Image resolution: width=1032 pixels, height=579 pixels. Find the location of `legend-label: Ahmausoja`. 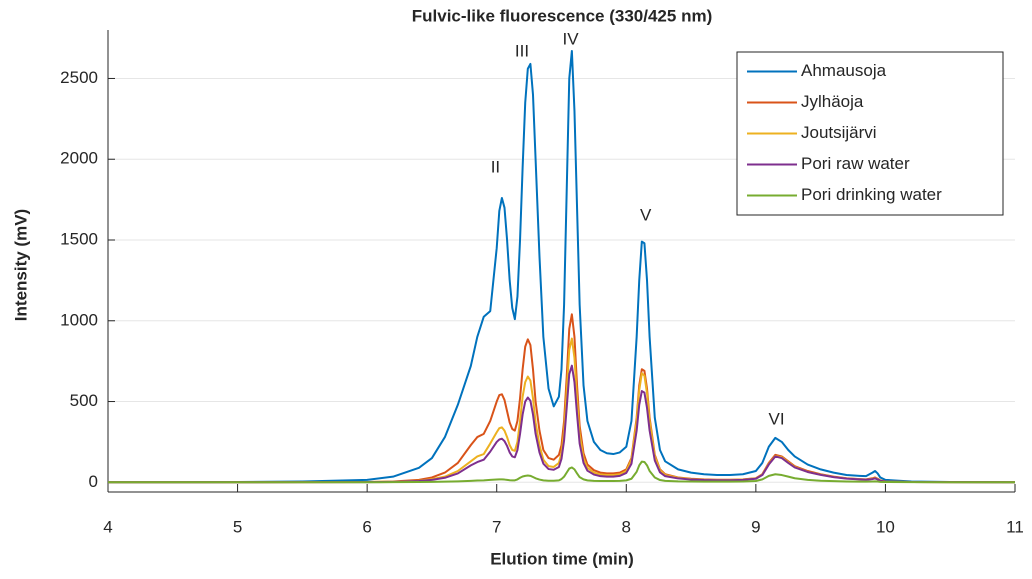

legend-label: Ahmausoja is located at coordinates (844, 70).